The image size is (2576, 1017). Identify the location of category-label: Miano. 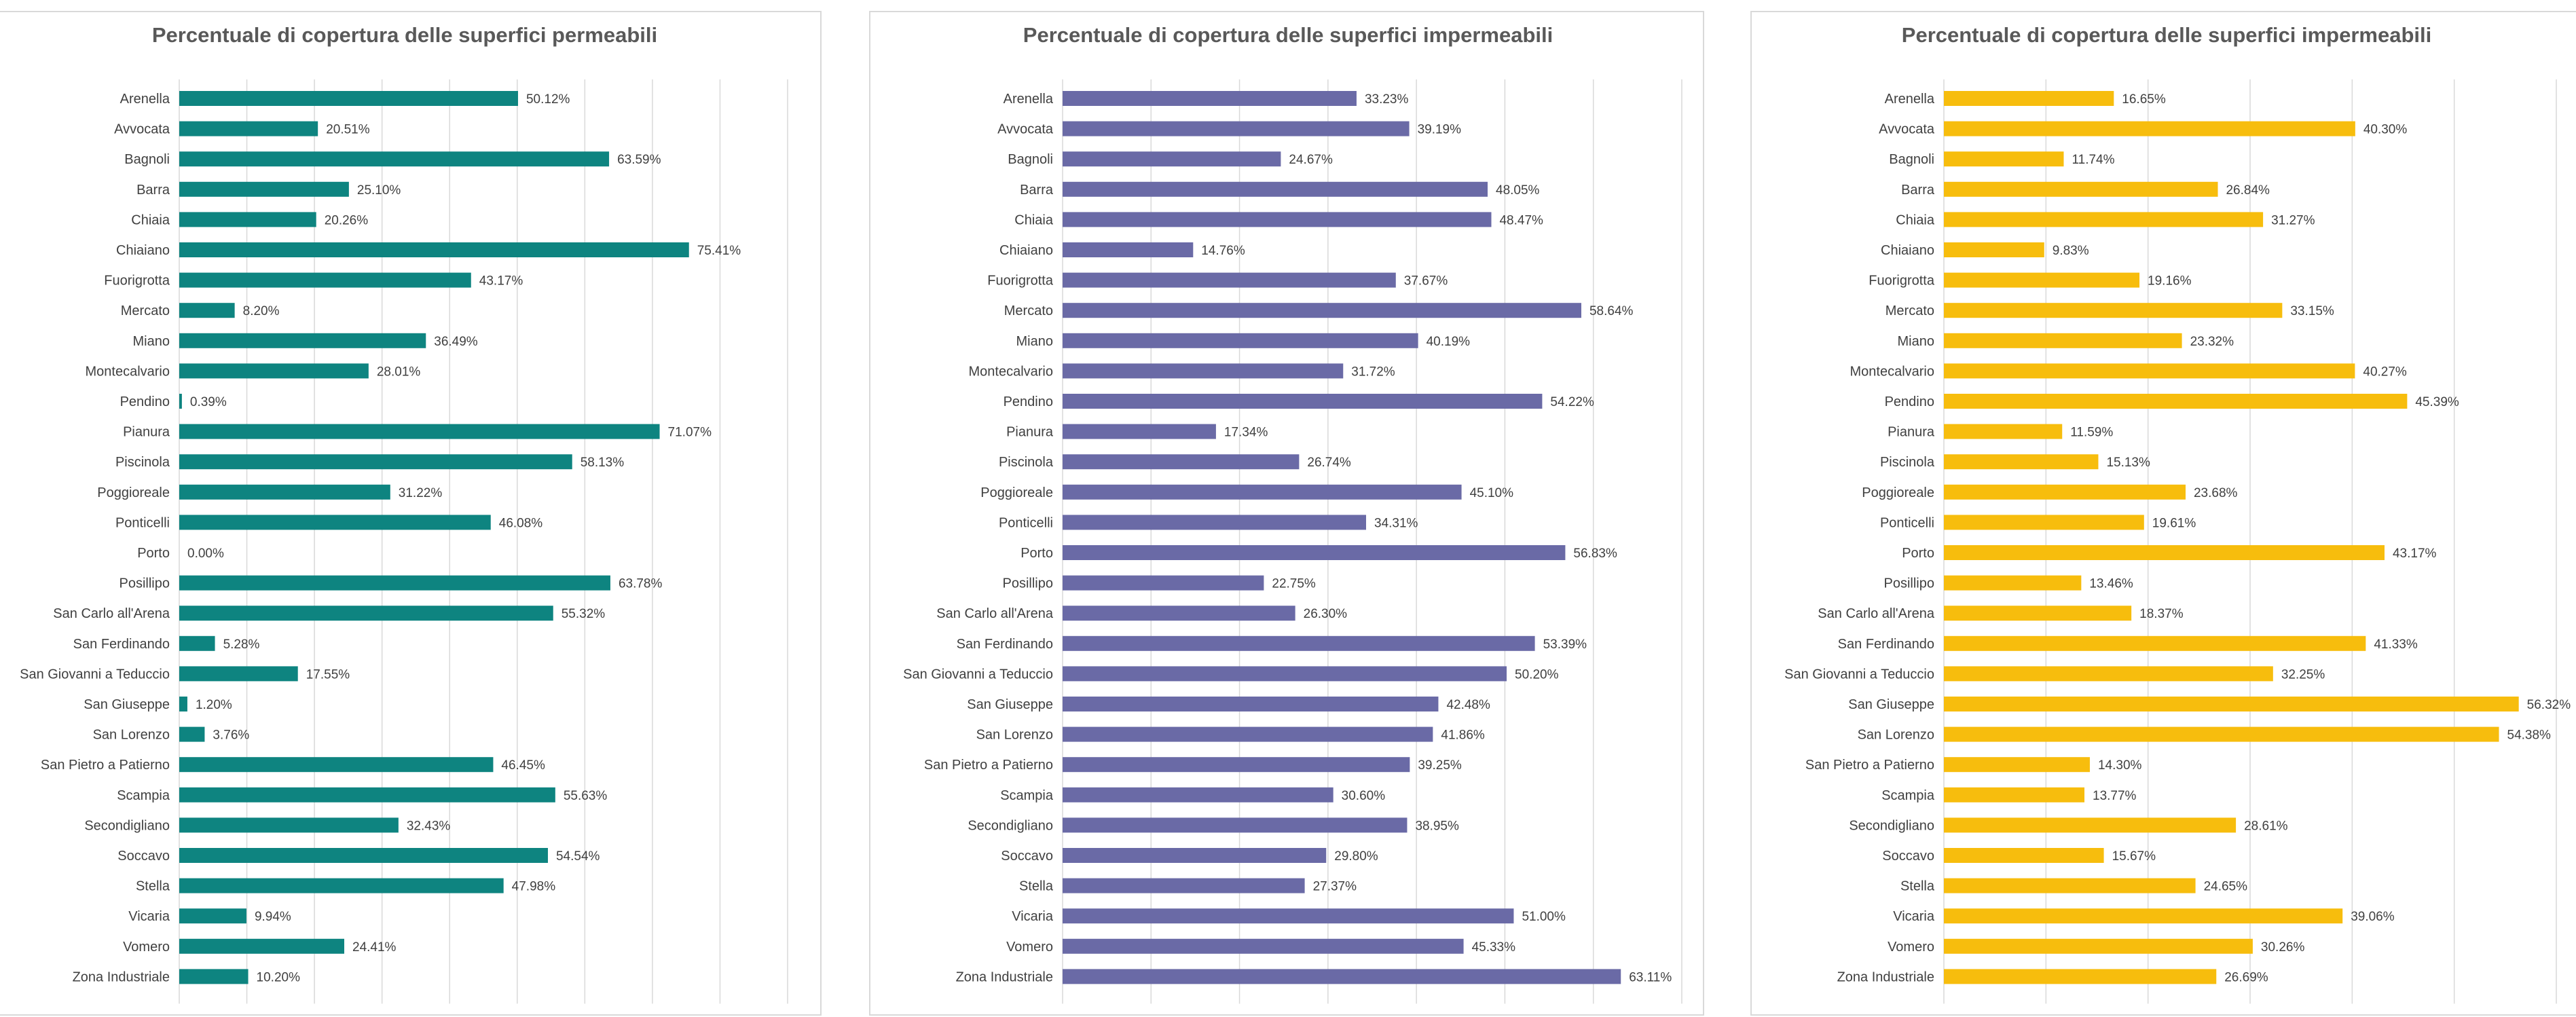
(1034, 341).